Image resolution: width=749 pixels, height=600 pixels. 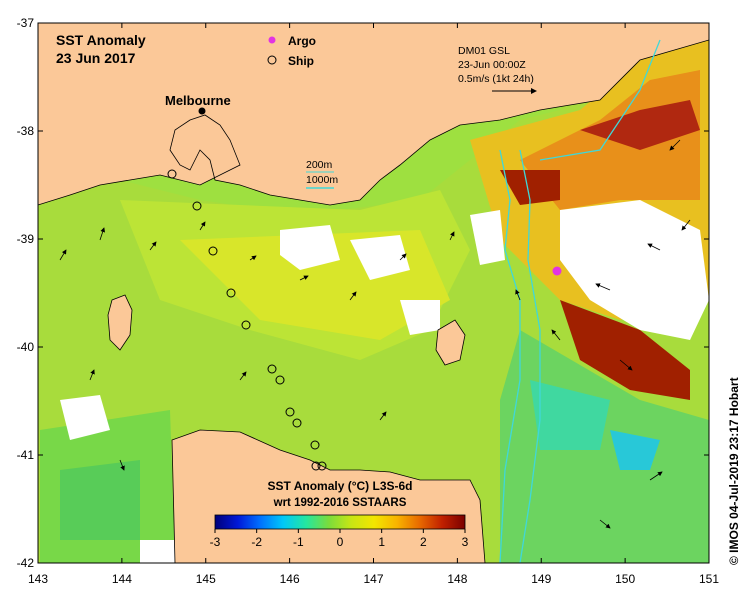 I want to click on x-tick-label: 144, so click(x=122, y=579).